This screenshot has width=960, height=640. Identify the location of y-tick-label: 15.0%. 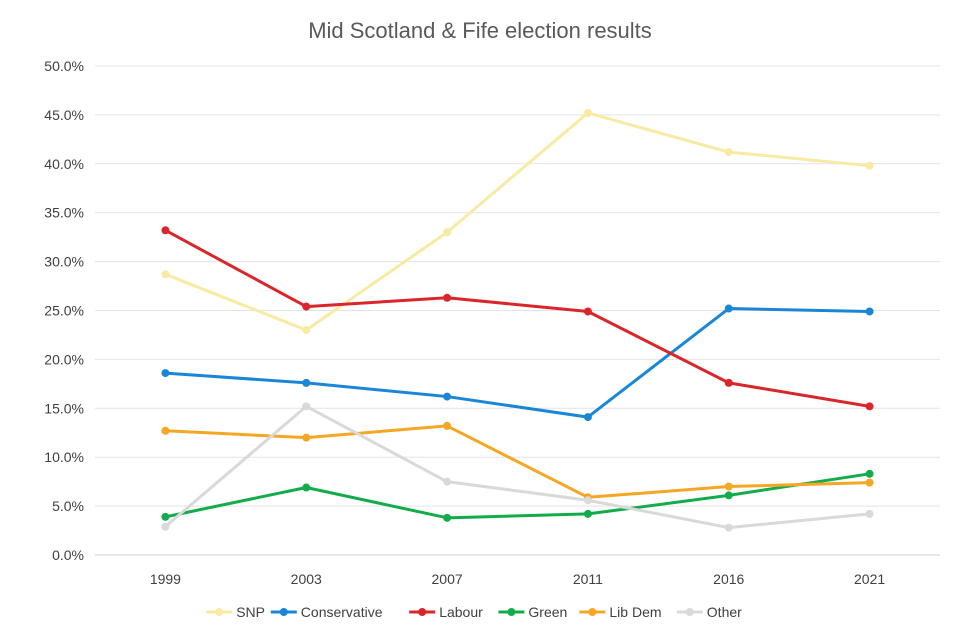
(64, 408).